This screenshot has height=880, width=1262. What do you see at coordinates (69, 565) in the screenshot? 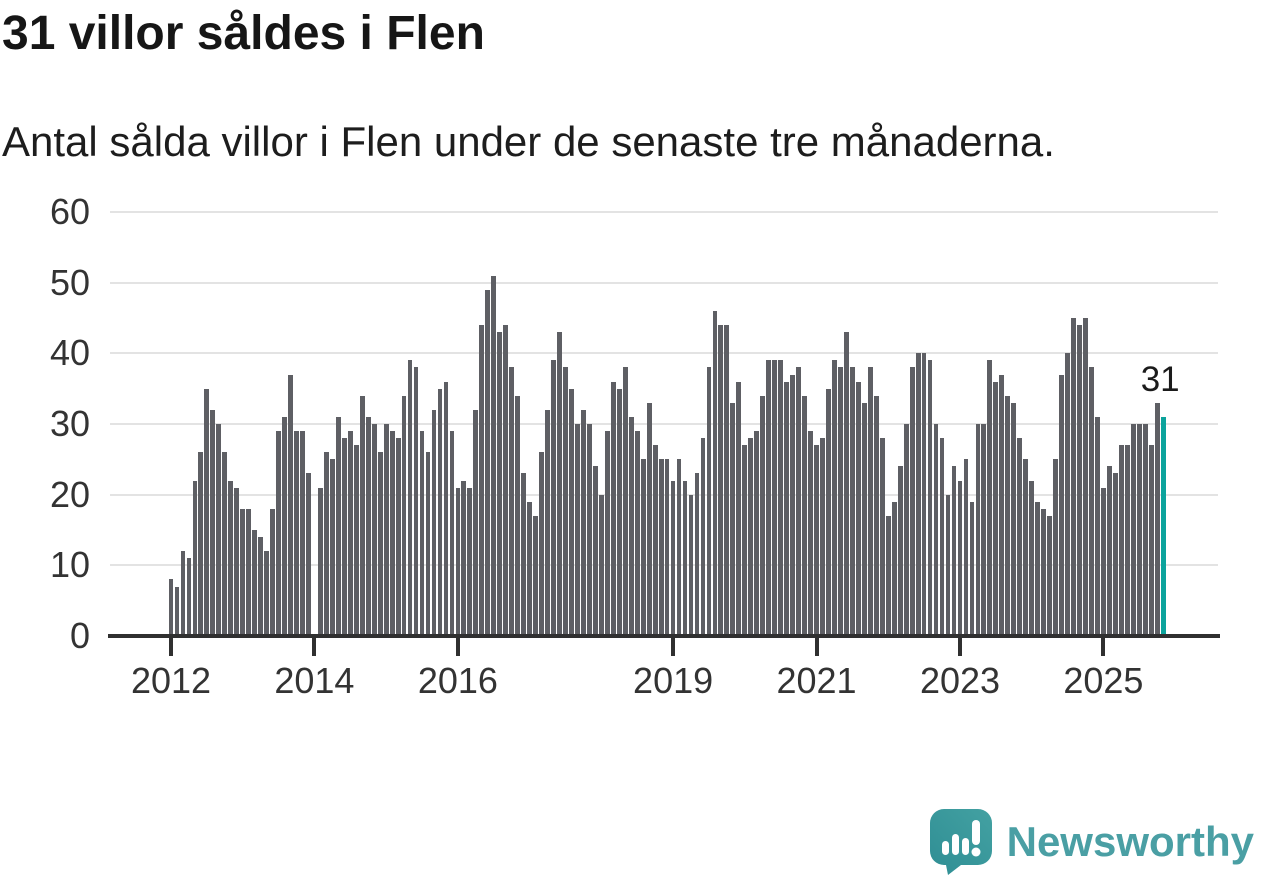
I see `y-axis-label: 10` at bounding box center [69, 565].